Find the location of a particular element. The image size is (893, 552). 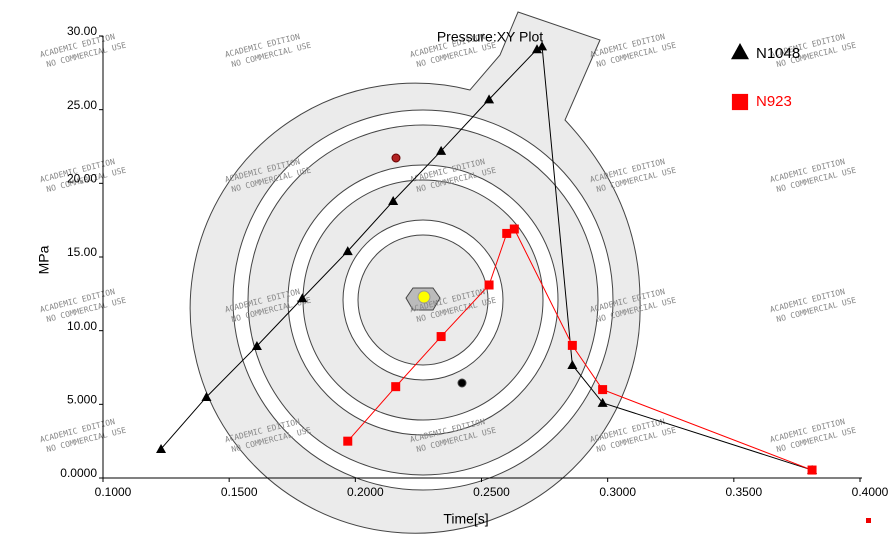

y-tick-label: 30.00 is located at coordinates (82, 31).